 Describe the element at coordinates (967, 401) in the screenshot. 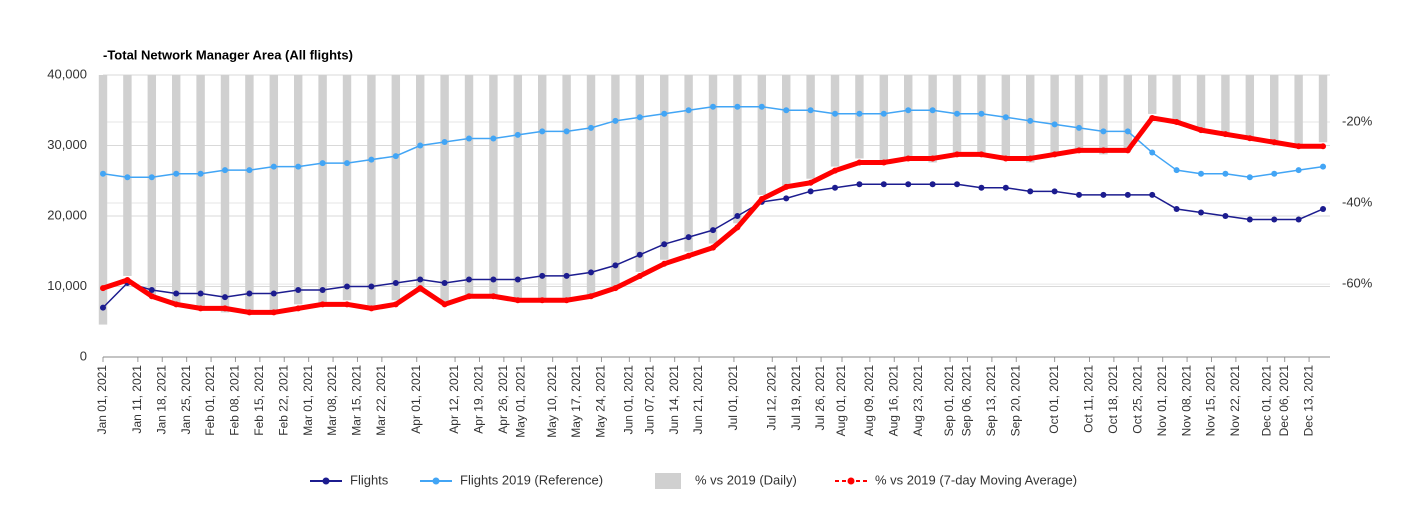

I see `x-tick-label: Sep 06, 2021` at that location.